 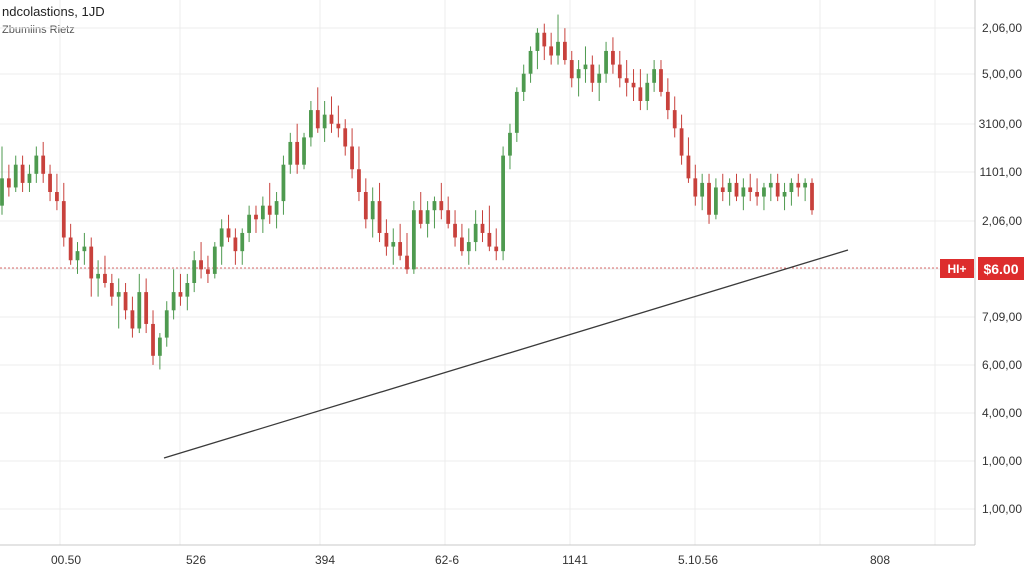 What do you see at coordinates (447, 560) in the screenshot?
I see `x-tick-label: 62-6` at bounding box center [447, 560].